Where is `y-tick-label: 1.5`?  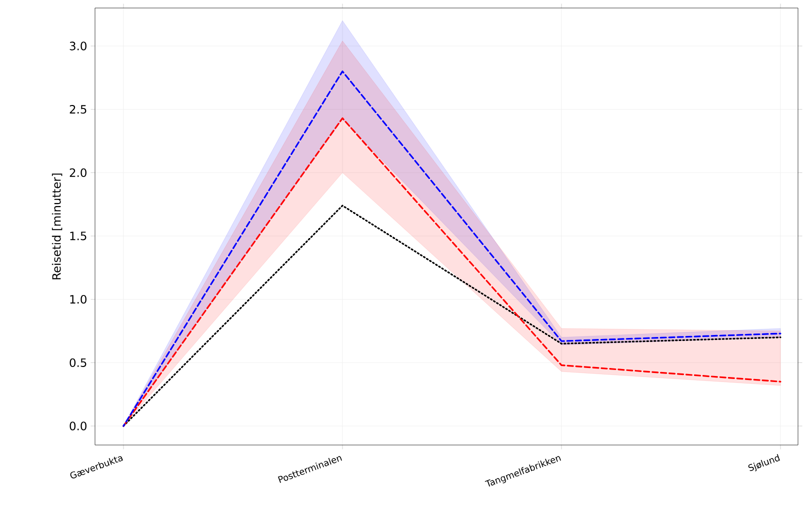
y-tick-label: 1.5 is located at coordinates (78, 236).